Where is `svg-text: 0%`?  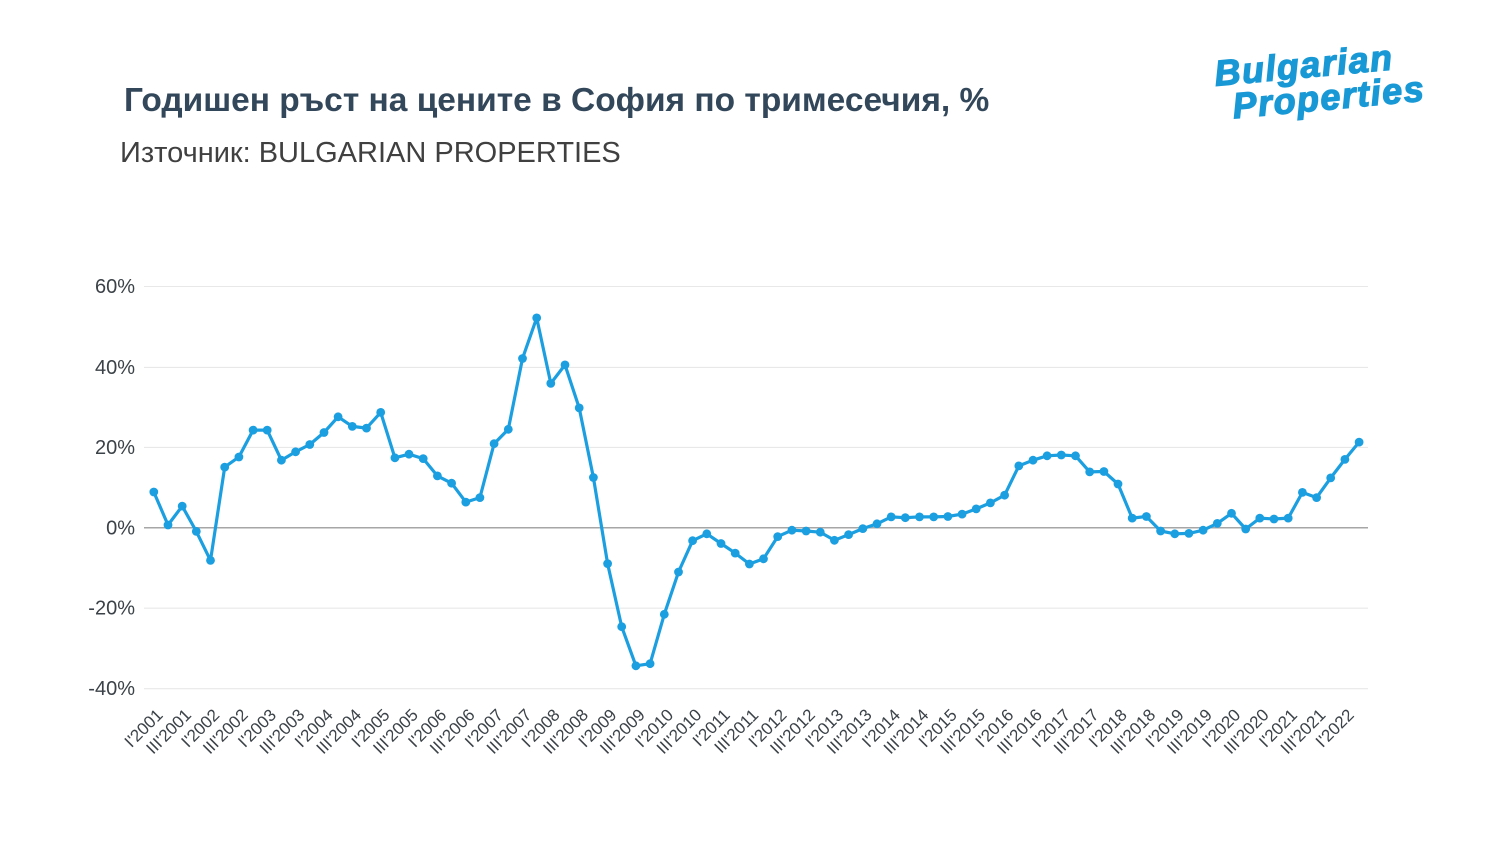 svg-text: 0% is located at coordinates (120, 528).